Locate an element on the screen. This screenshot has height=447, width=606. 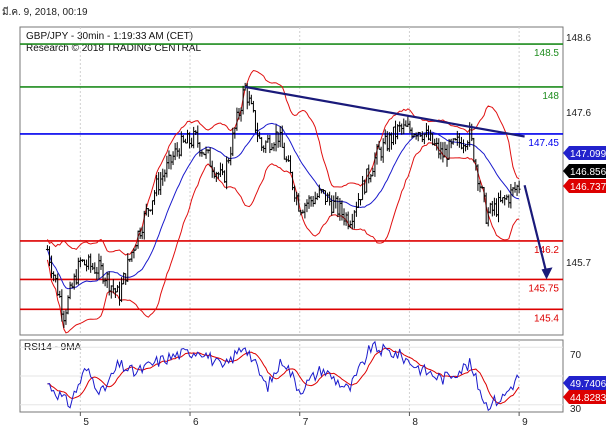
price-tick-label: 148.6 is located at coordinates (578, 38).